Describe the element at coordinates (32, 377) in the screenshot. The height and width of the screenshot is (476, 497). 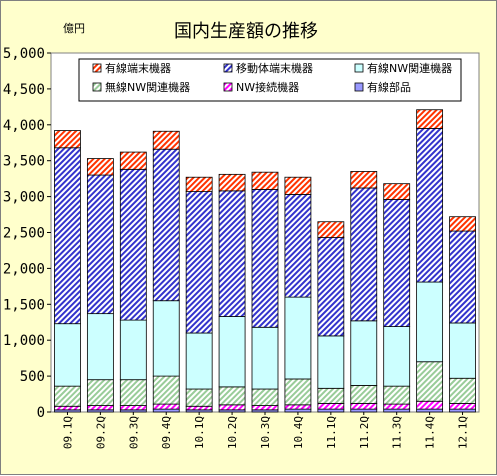
I see `y-tick-label: 500` at that location.